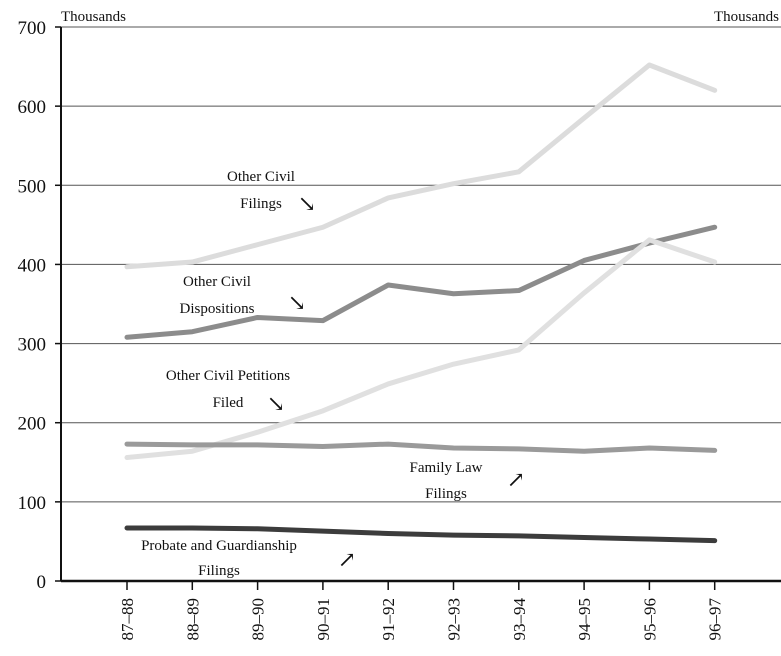 This screenshot has width=781, height=656. Describe the element at coordinates (219, 546) in the screenshot. I see `annotation-probate-filings-line-1: Probate and Guardianship` at that location.